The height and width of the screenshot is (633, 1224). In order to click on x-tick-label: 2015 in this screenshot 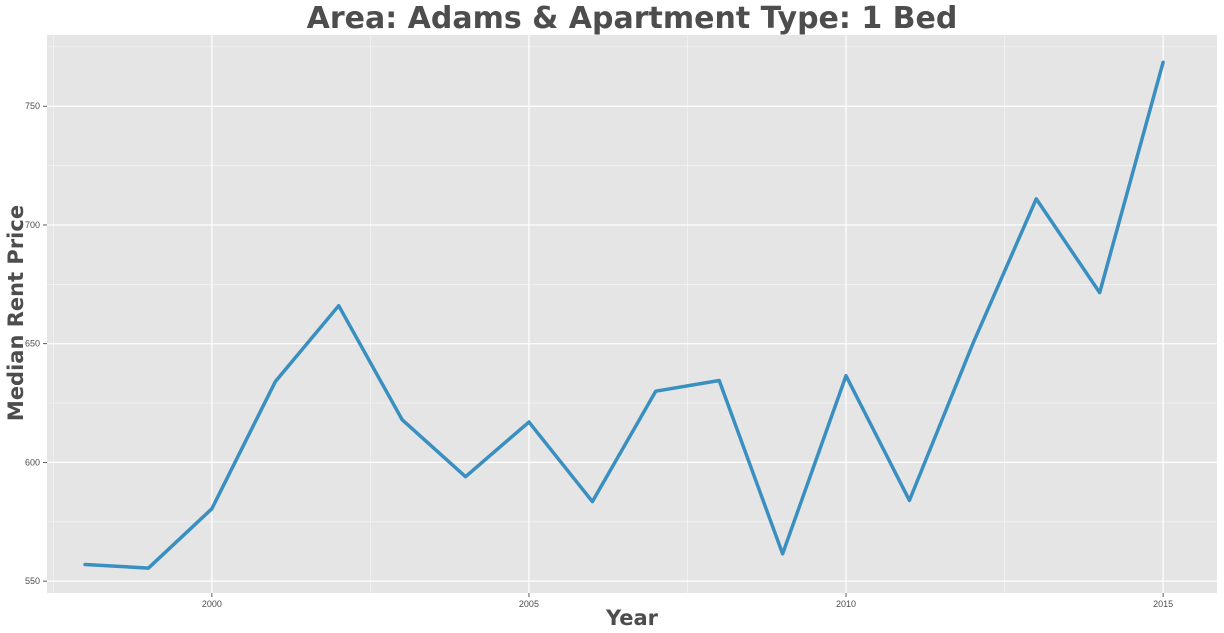, I will do `click(1163, 604)`.